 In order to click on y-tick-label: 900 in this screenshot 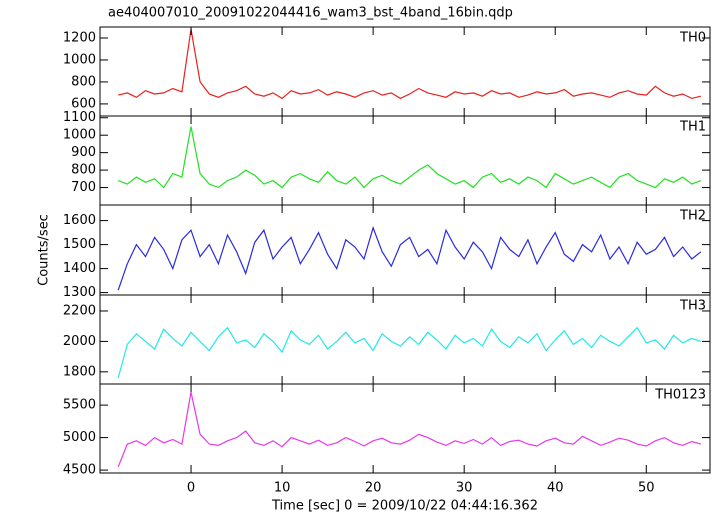, I will do `click(83, 152)`.